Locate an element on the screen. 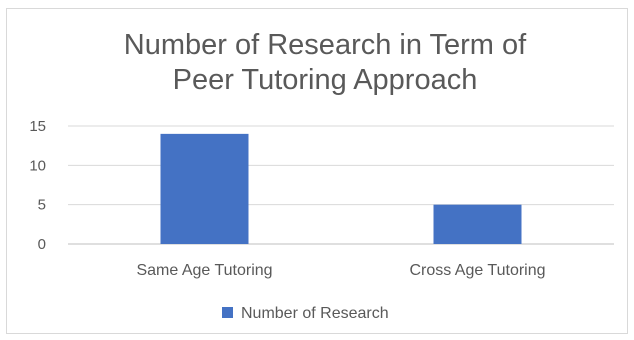 This screenshot has width=634, height=340. legend-label: Number of Research is located at coordinates (315, 313).